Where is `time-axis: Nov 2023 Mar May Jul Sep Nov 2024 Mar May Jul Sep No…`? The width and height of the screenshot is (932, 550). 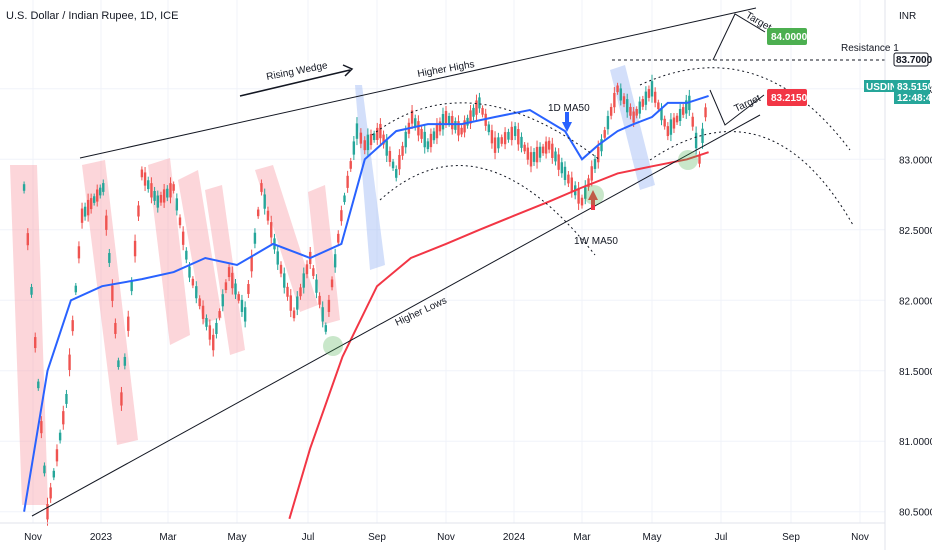
time-axis: Nov 2023 Mar May Jul Sep Nov 2024 Mar May Jul Sep No… is located at coordinates (446, 537).